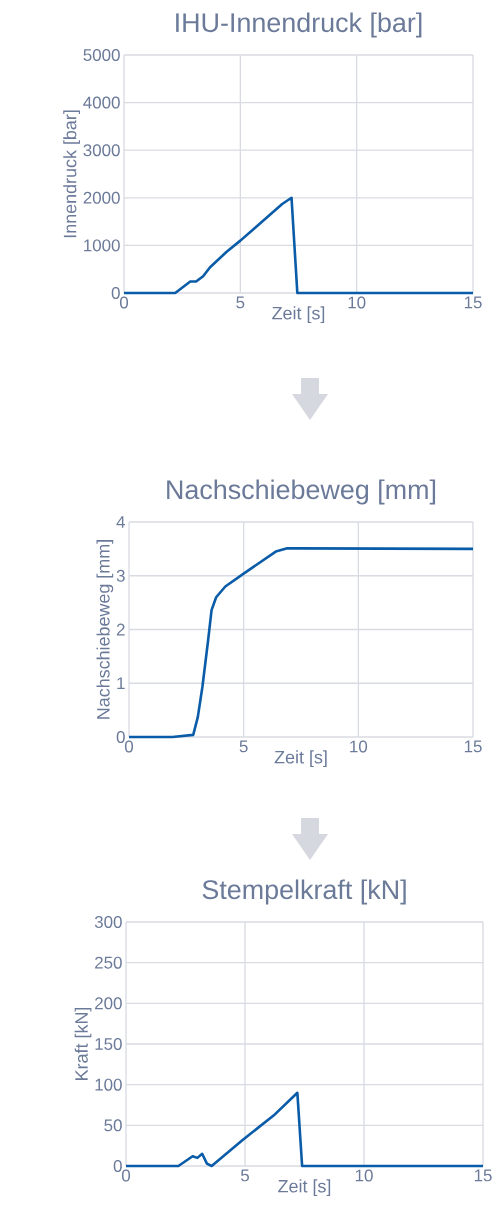  I want to click on y-tick-label: 100, so click(108, 1084).